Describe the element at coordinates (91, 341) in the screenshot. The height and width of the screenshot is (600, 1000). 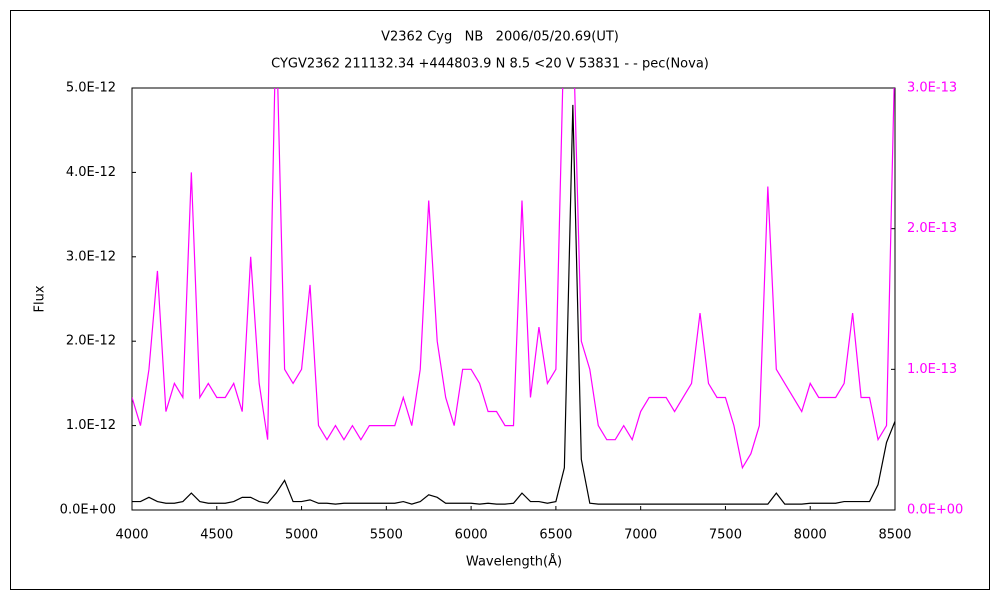
I see `y-tick-label: 2.0E-12` at that location.